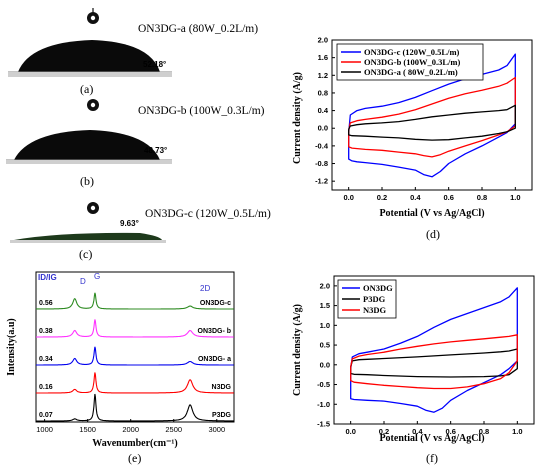  Describe the element at coordinates (323, 424) in the screenshot. I see `y-tick-label-f-7: -1.5` at that location.